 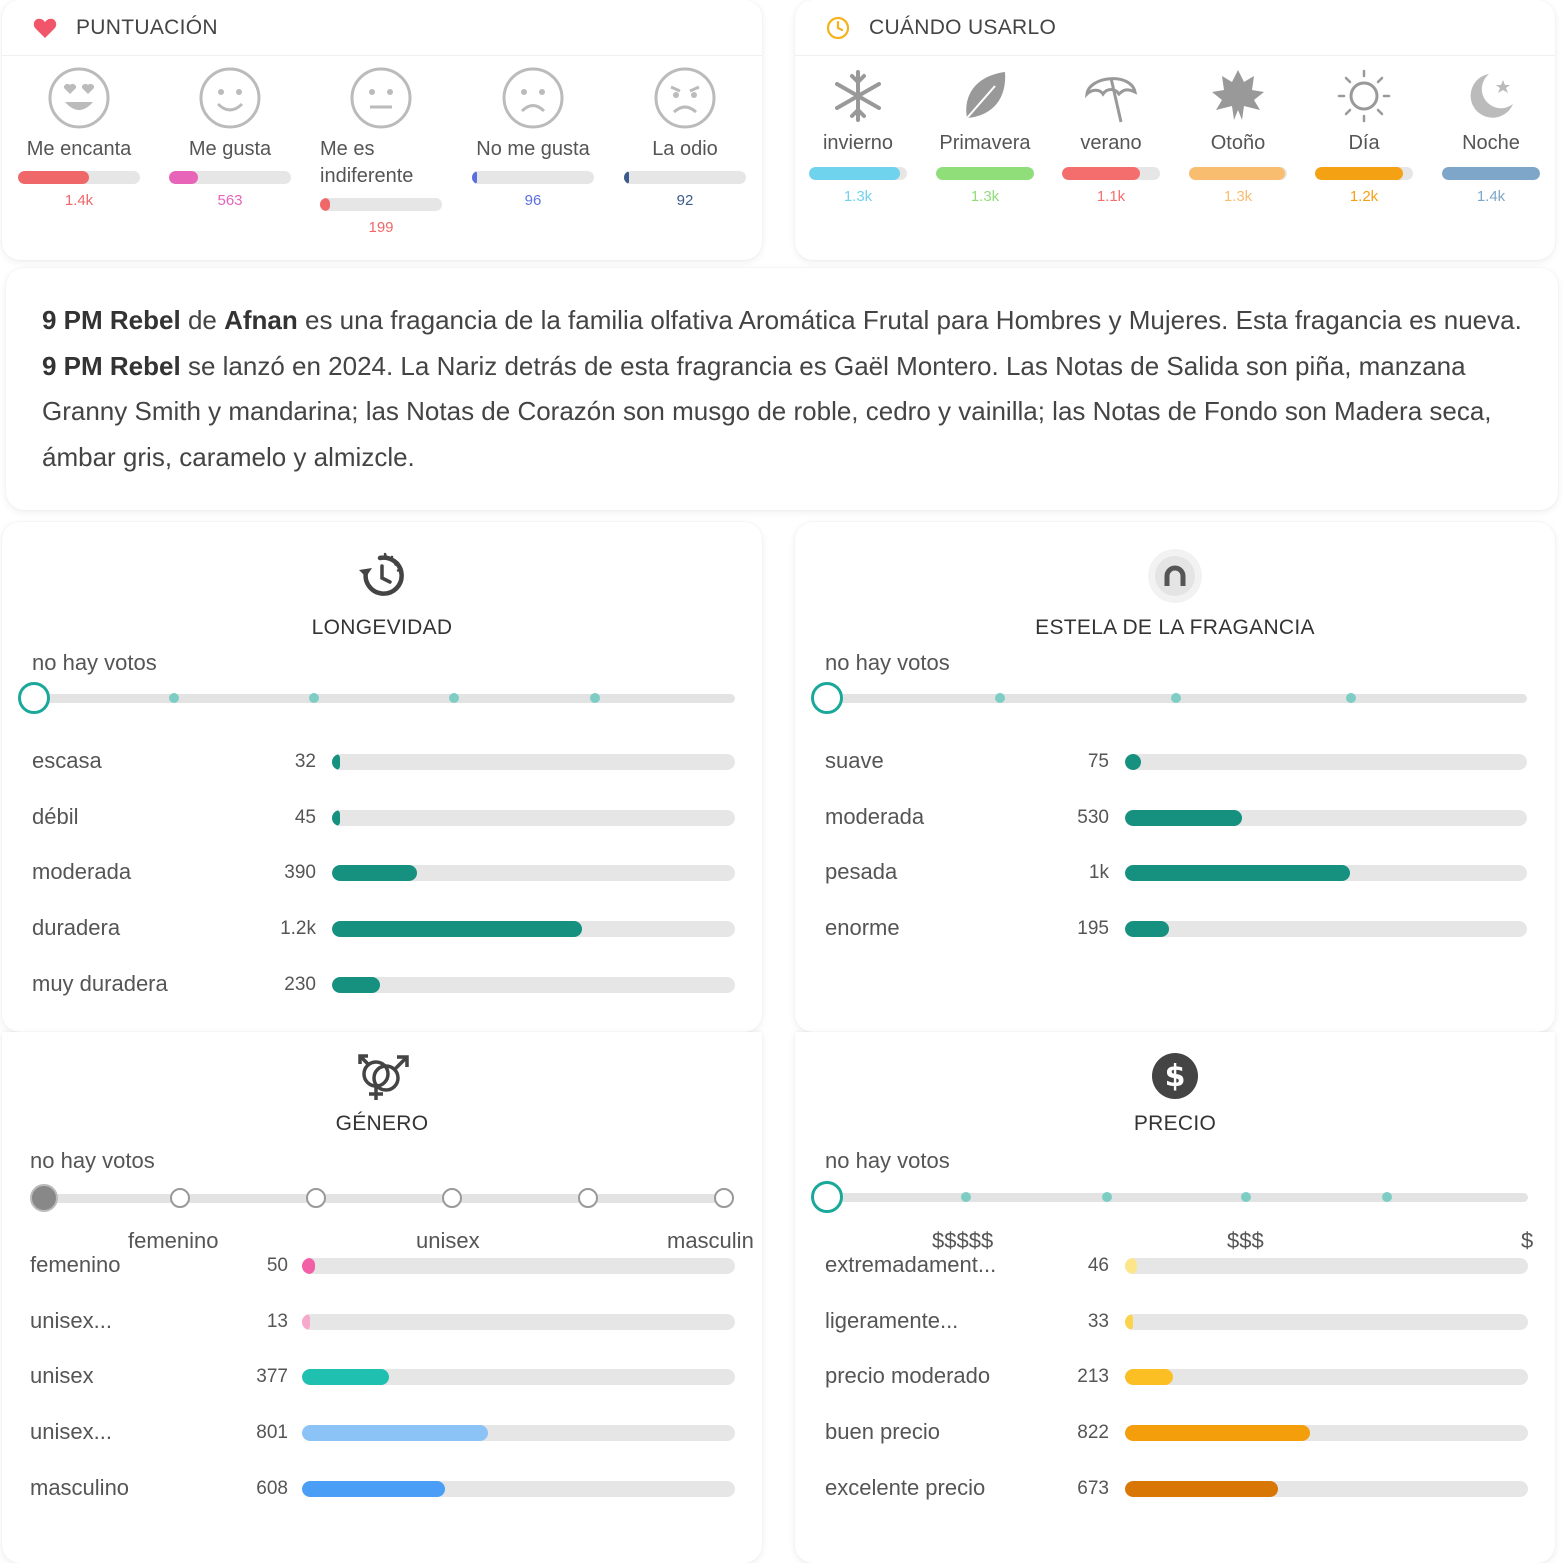 What do you see at coordinates (858, 135) in the screenshot?
I see `season-option: invierno 1.3k` at bounding box center [858, 135].